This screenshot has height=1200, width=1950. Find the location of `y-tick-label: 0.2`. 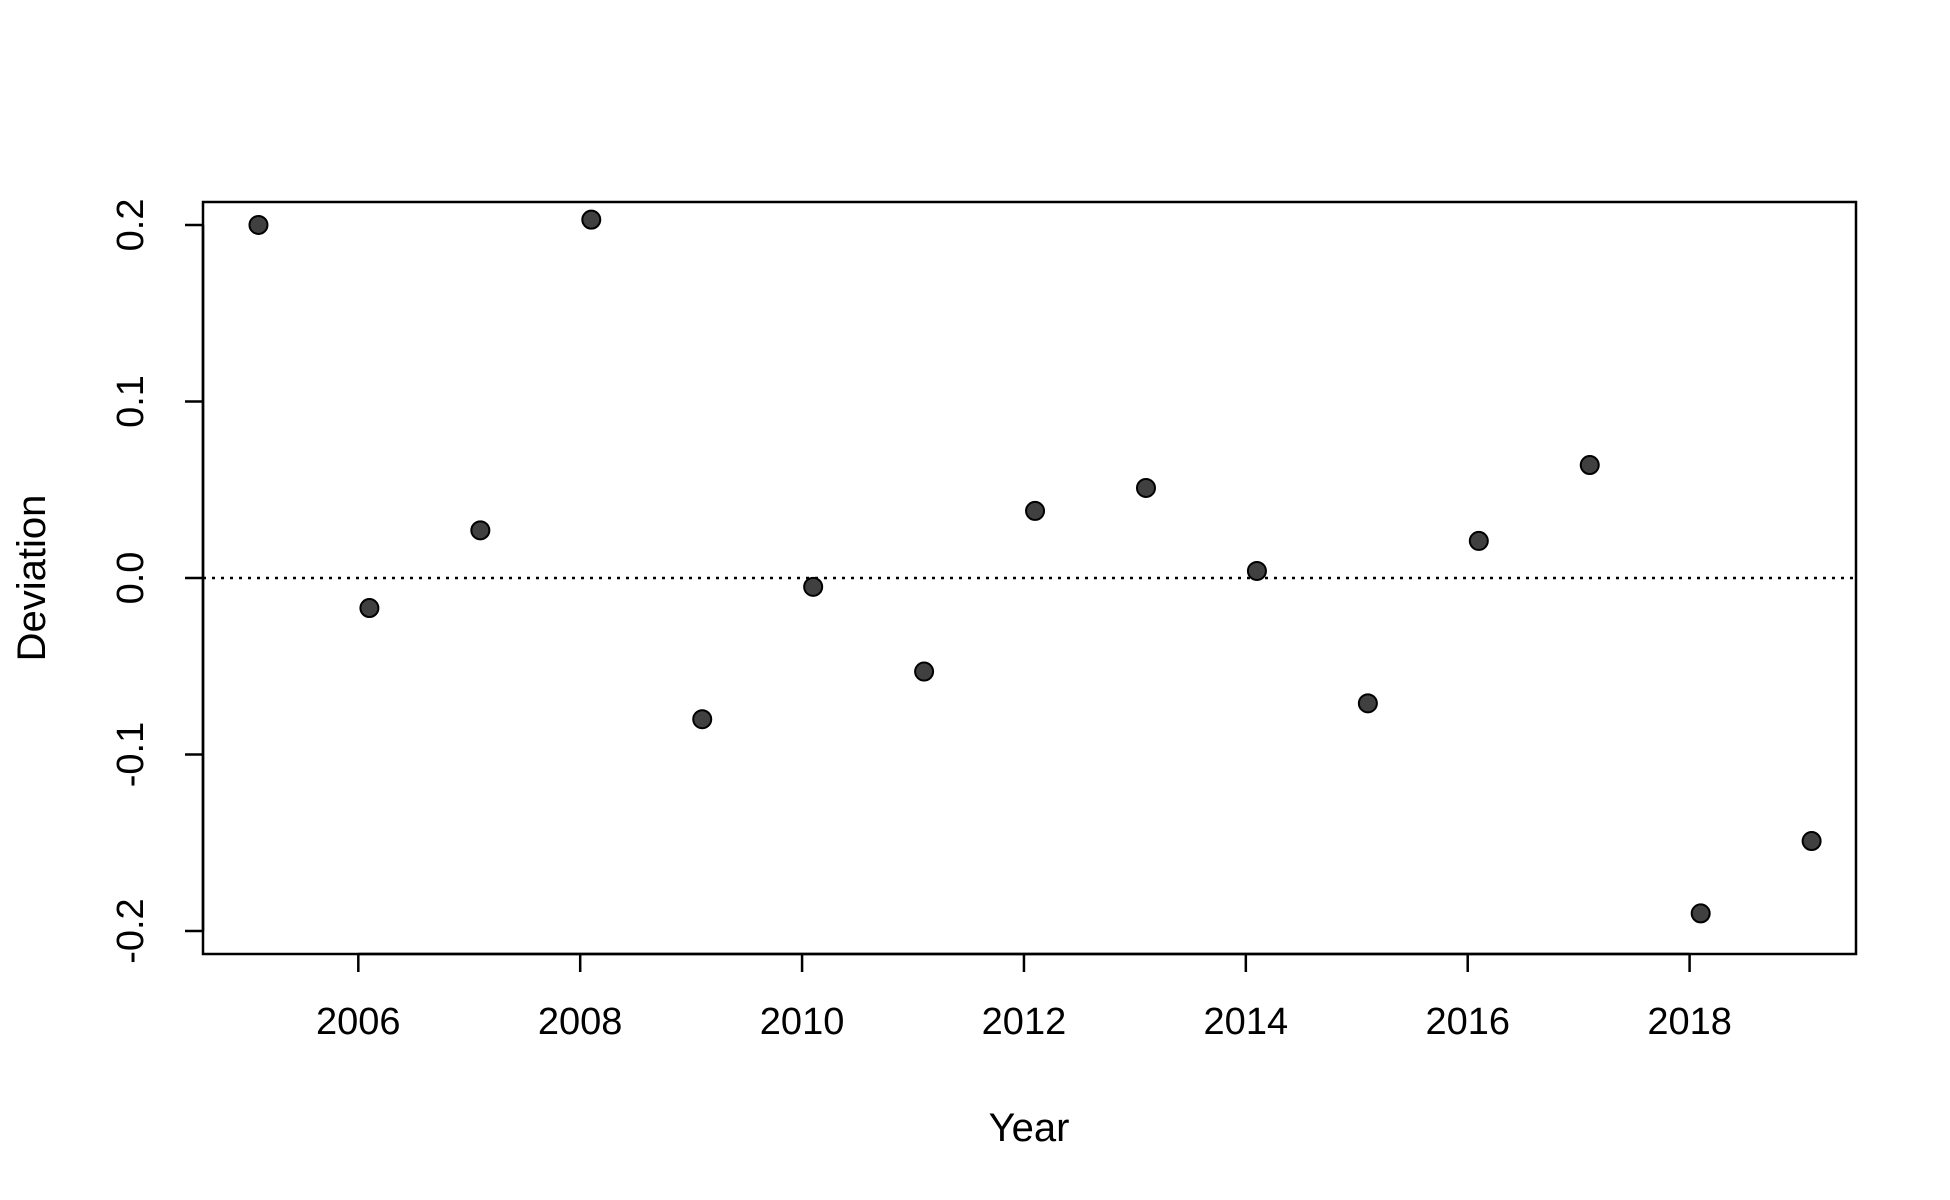

y-tick-label: 0.2 is located at coordinates (131, 225).